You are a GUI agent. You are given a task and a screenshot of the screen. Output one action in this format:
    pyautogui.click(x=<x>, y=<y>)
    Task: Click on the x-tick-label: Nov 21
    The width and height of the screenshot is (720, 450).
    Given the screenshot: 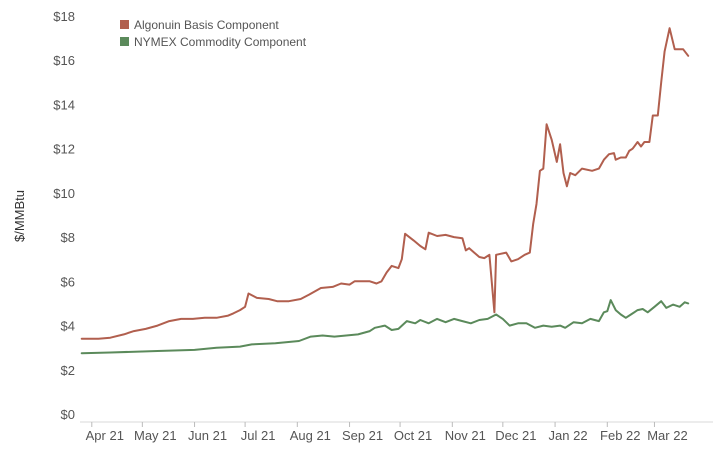 What is the action you would take?
    pyautogui.click(x=465, y=435)
    